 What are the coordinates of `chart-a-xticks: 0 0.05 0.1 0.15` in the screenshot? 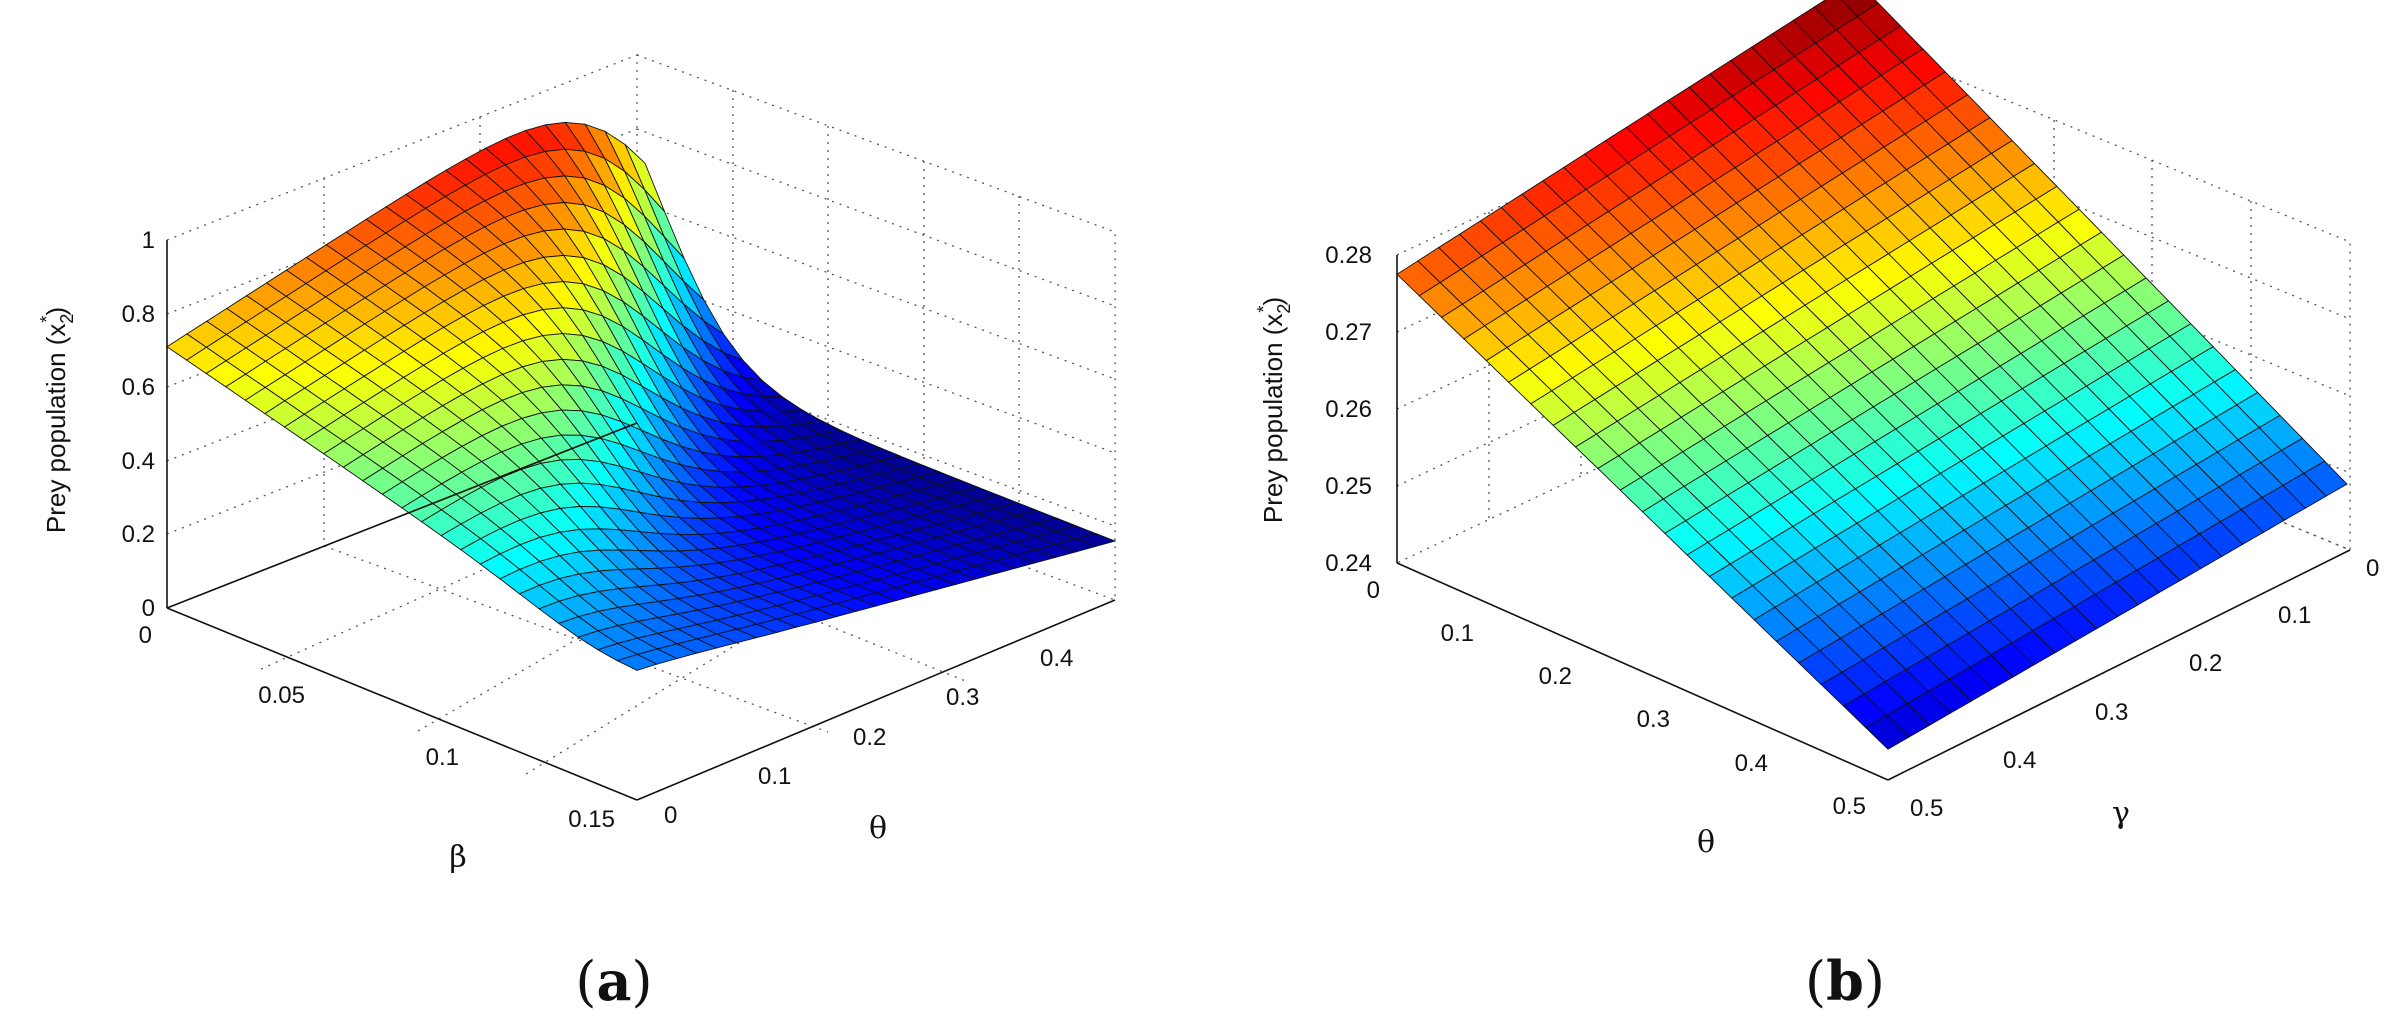 It's located at (377, 727).